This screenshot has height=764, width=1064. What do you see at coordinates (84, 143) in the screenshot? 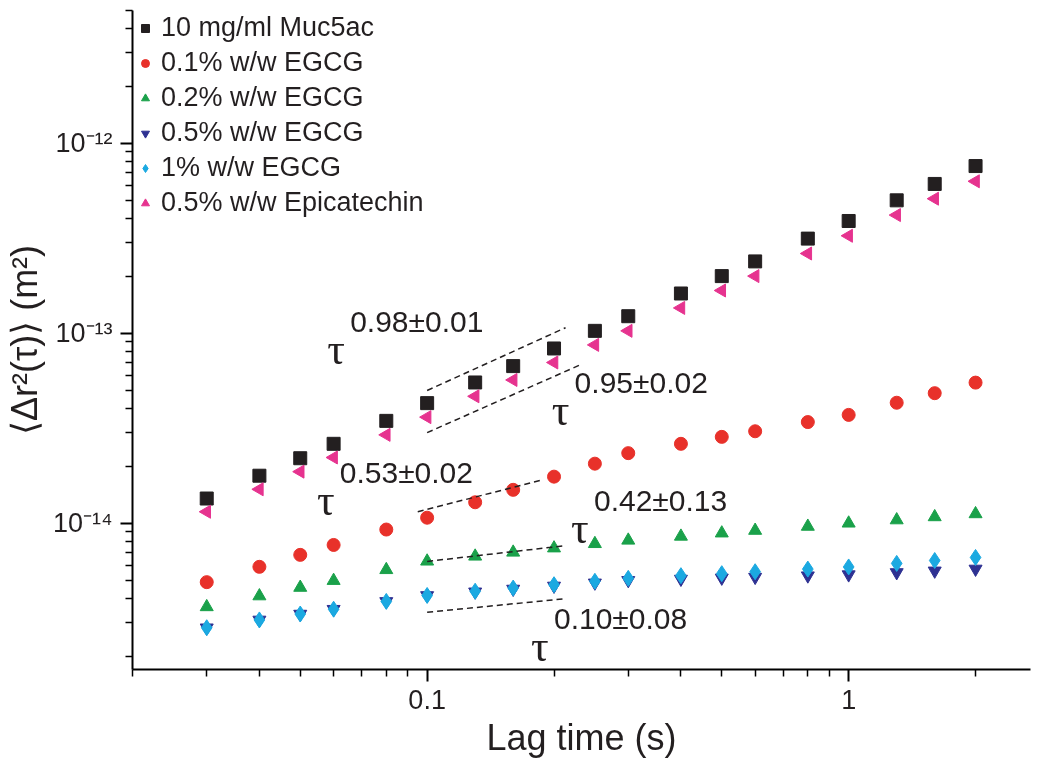
I see `y-tick-label: 10⁻¹²` at bounding box center [84, 143].